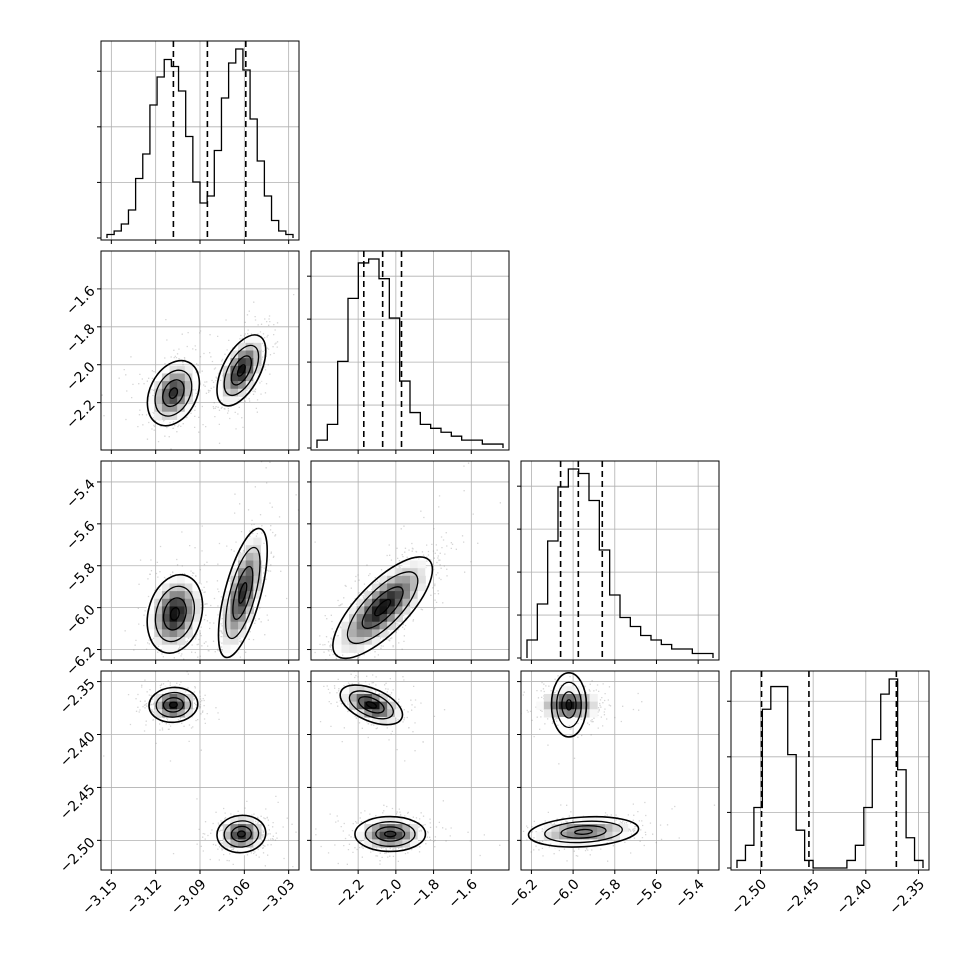  I want to click on x-tick-label: −2.0, so click(387, 893).